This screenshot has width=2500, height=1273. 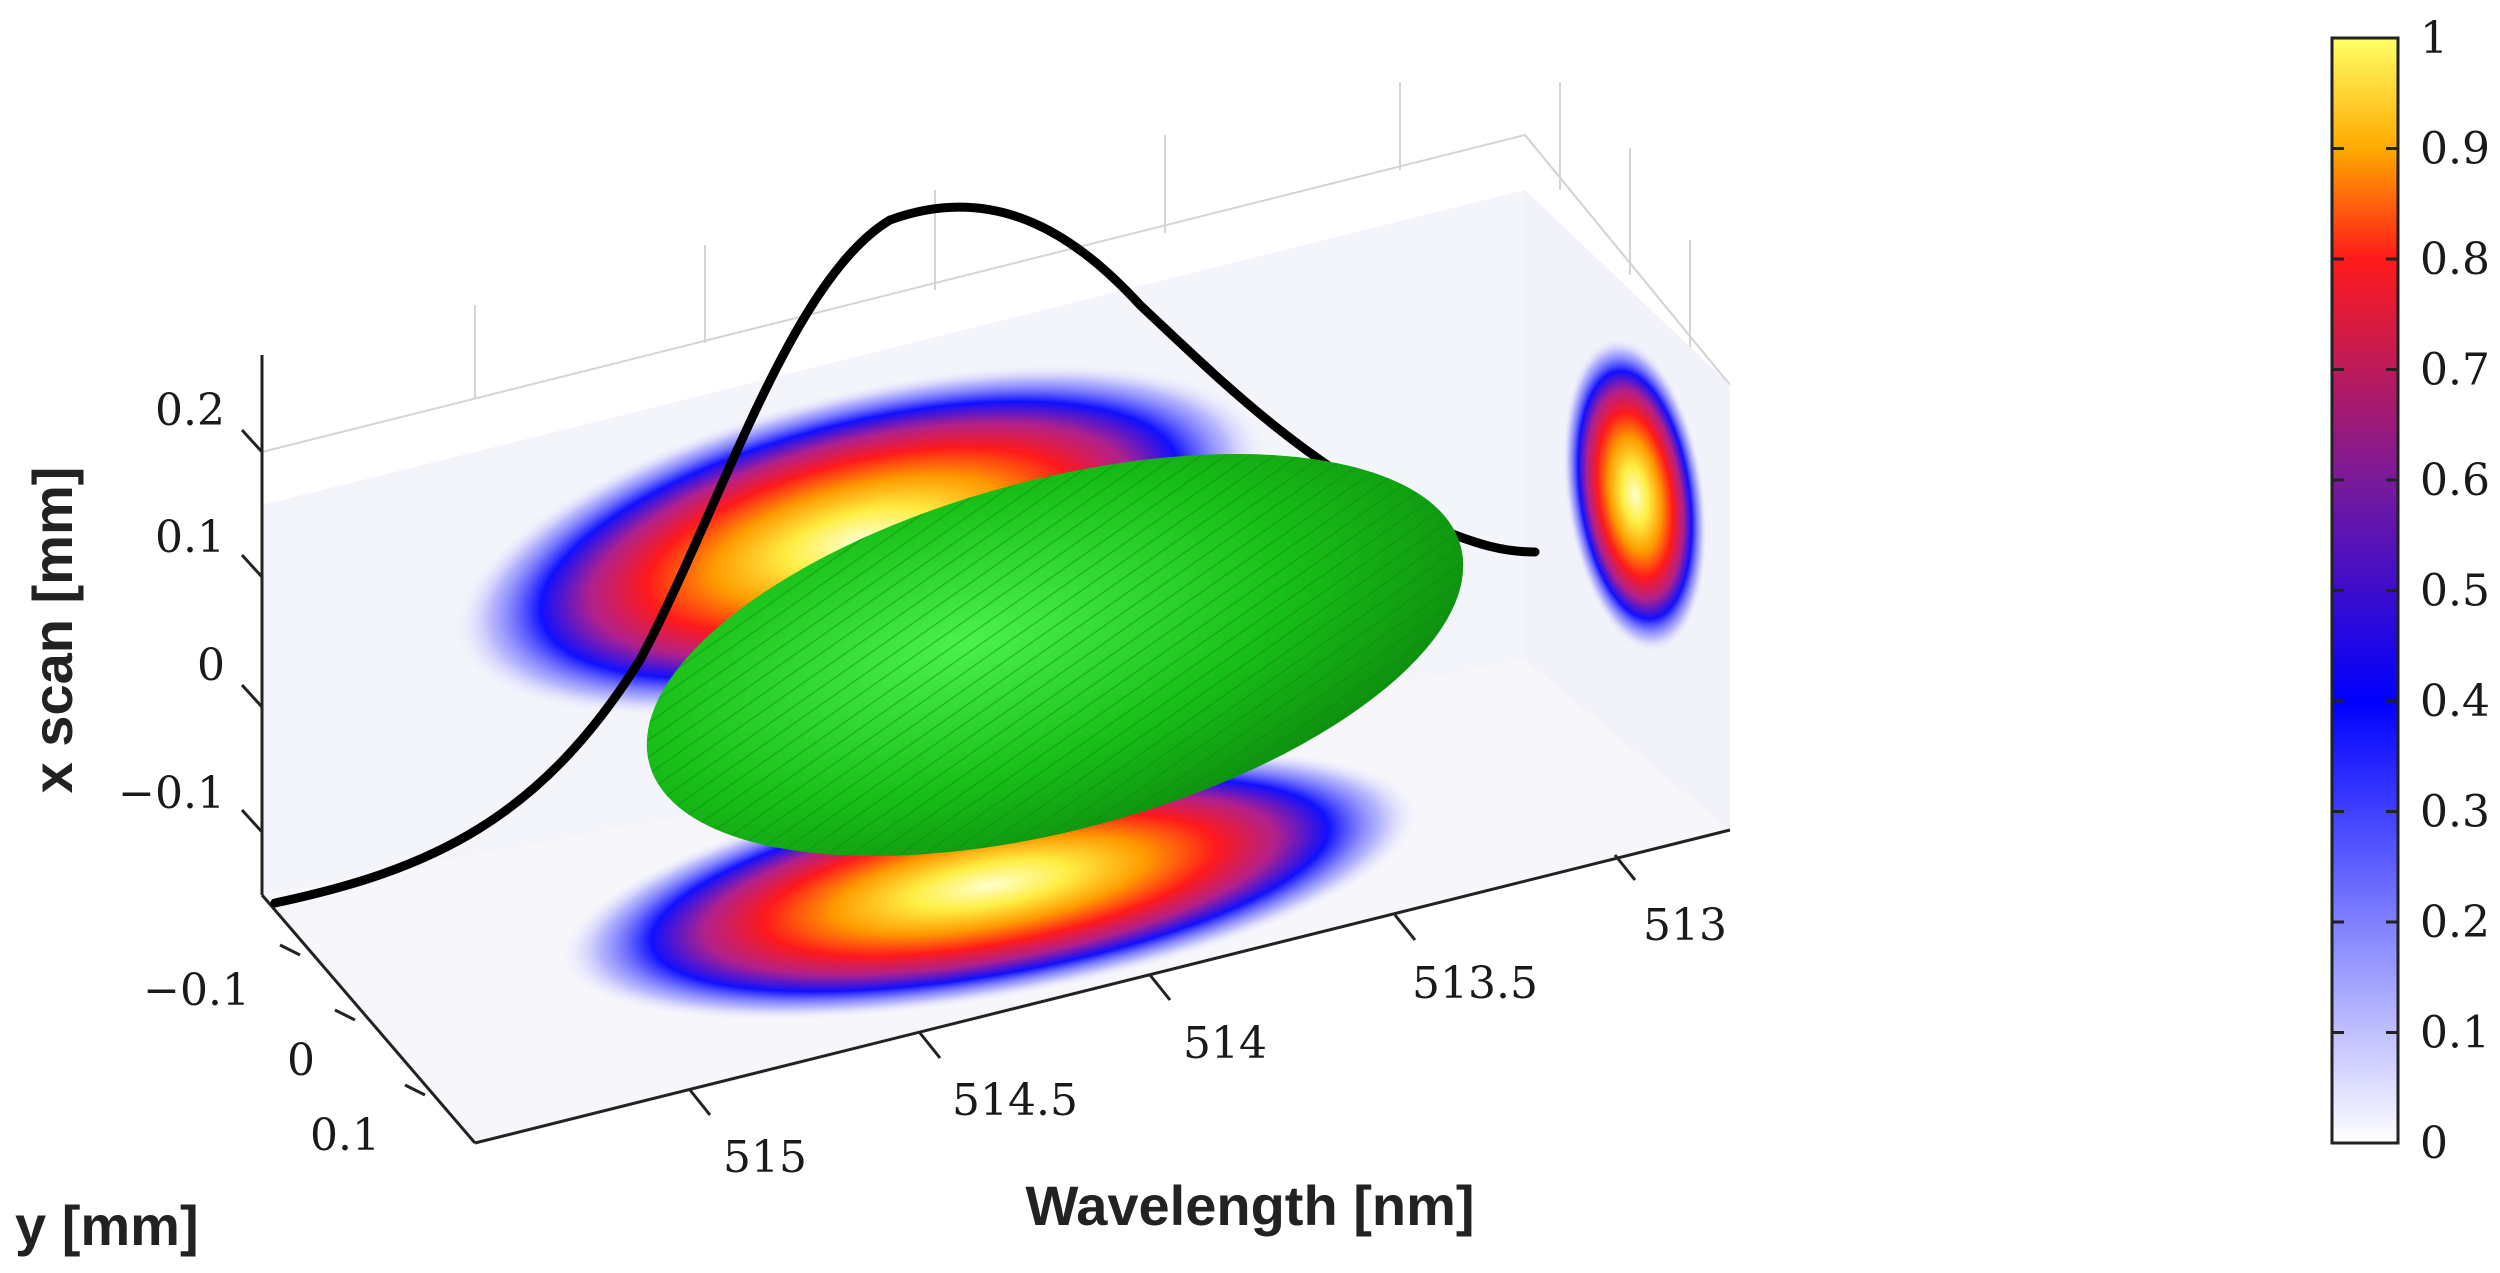 I want to click on wavelength-tick-label: 514, so click(x=1225, y=1043).